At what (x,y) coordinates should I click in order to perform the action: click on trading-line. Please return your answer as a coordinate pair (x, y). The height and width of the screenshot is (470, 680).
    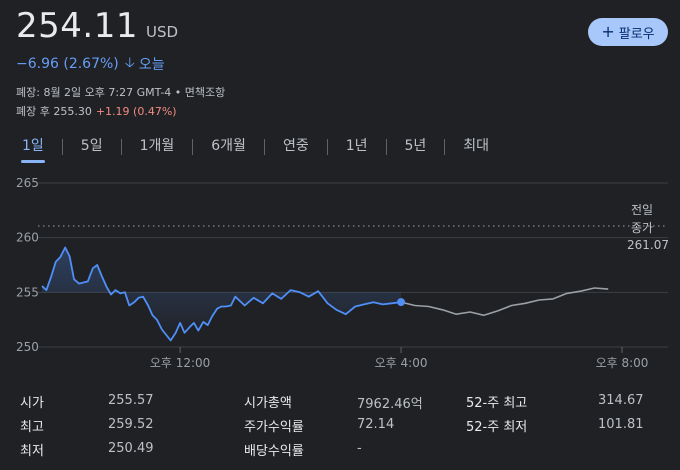
    Looking at the image, I should click on (221, 294).